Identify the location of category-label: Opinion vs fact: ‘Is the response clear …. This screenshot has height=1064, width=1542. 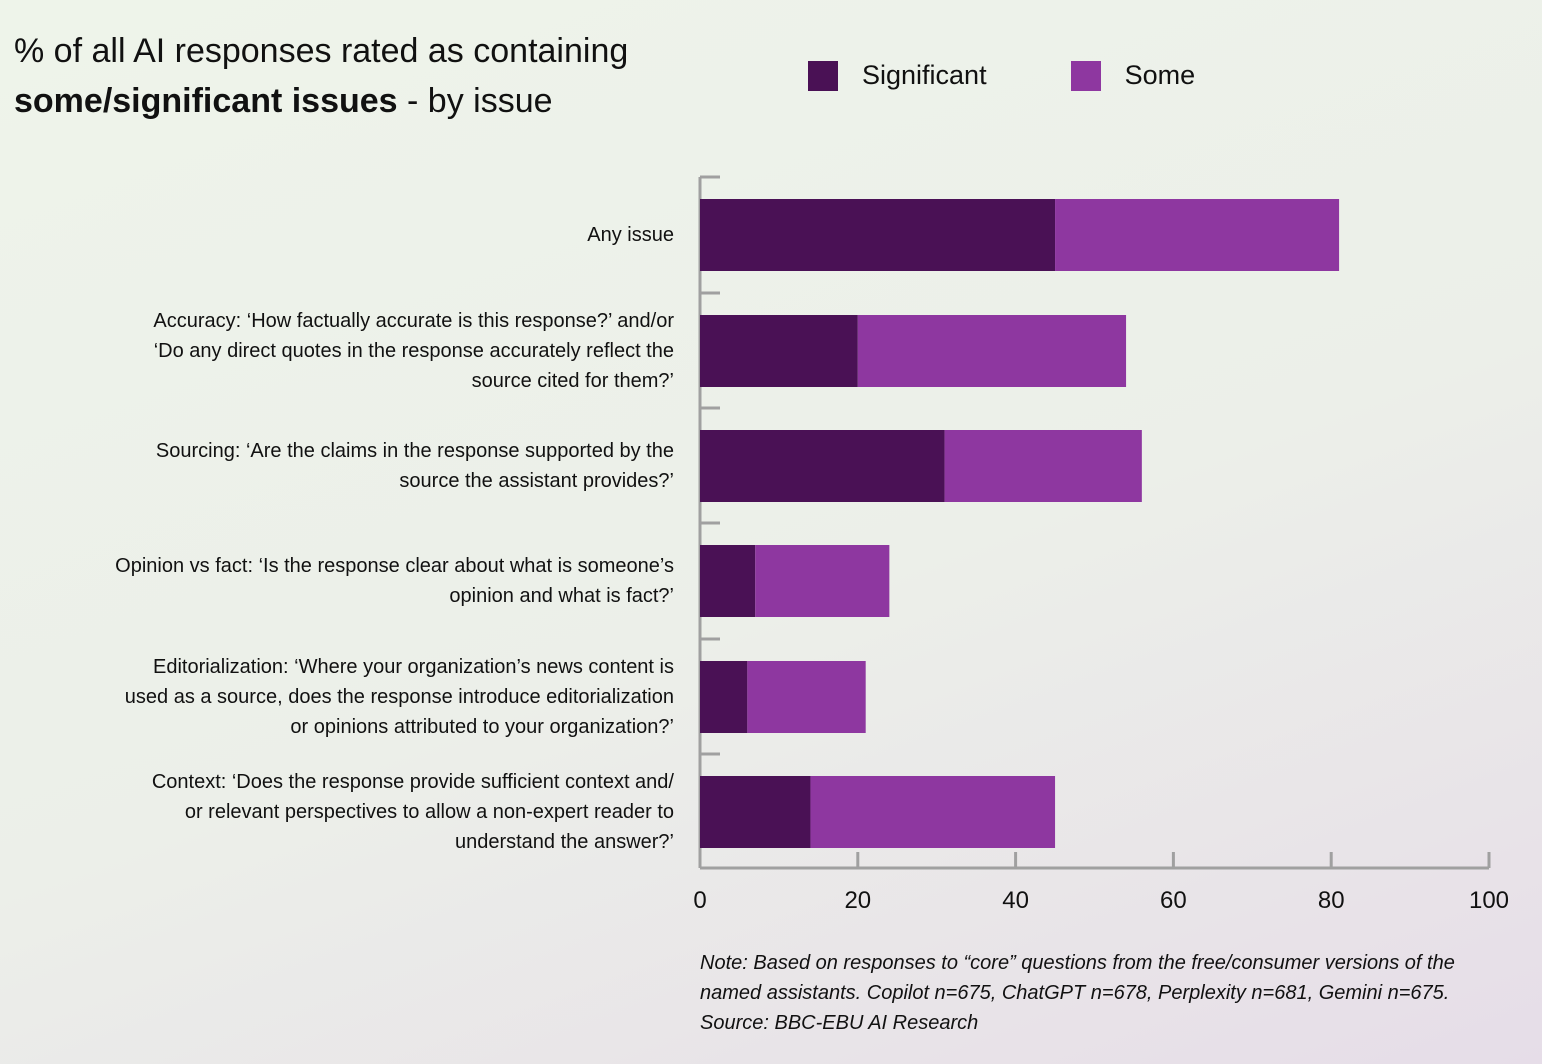
(337, 581).